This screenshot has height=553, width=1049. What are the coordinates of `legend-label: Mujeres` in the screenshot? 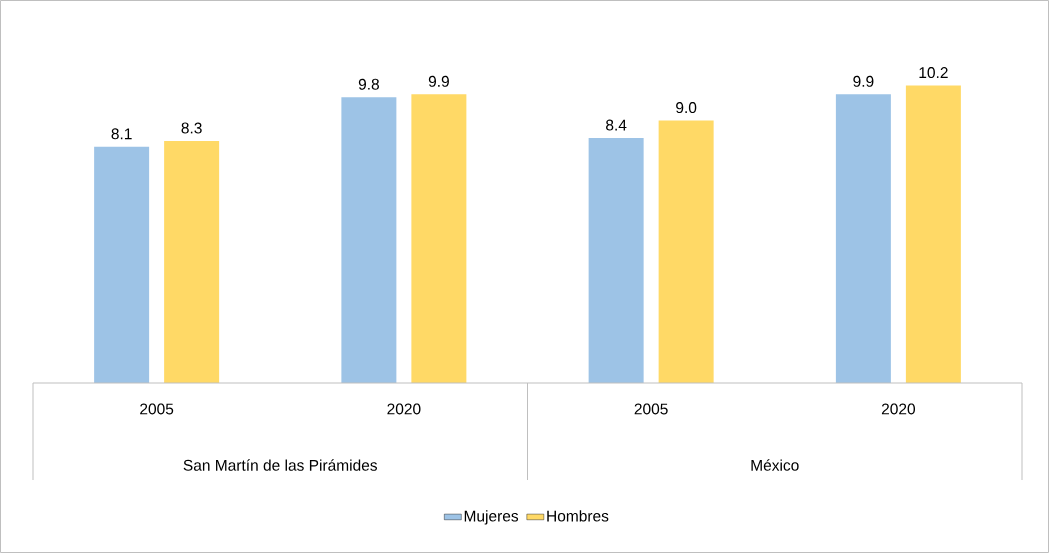 It's located at (491, 517).